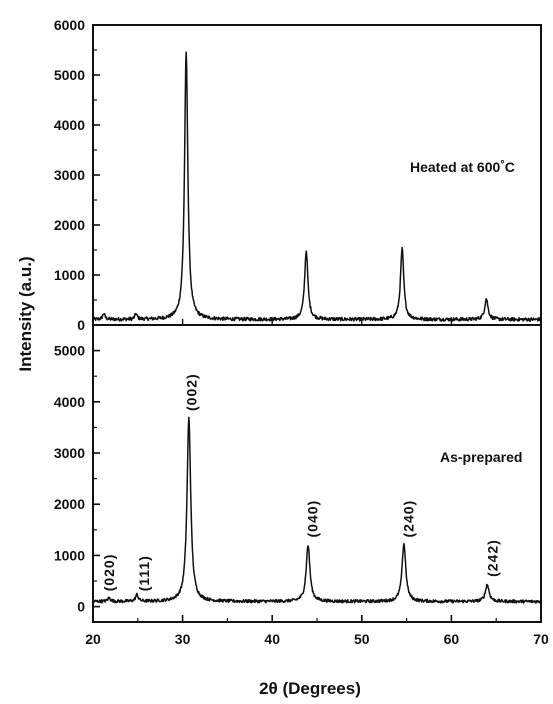 This screenshot has height=704, width=553. I want to click on peak-label-040: (040), so click(313, 519).